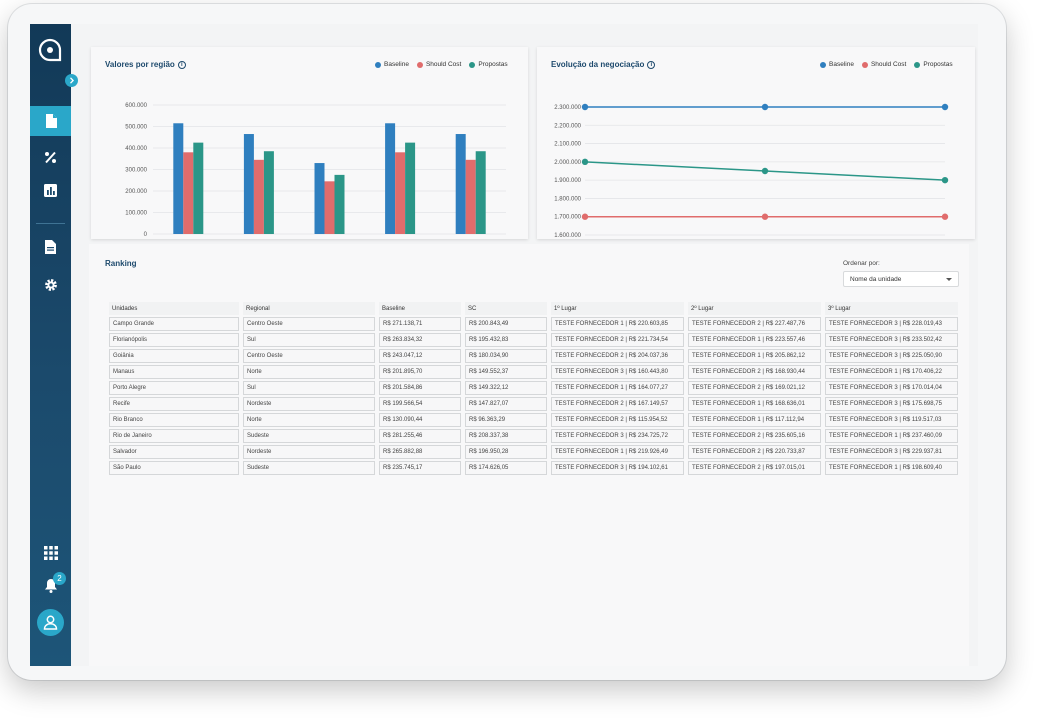 This screenshot has height=723, width=1046. I want to click on table-cell: Salvador, so click(174, 452).